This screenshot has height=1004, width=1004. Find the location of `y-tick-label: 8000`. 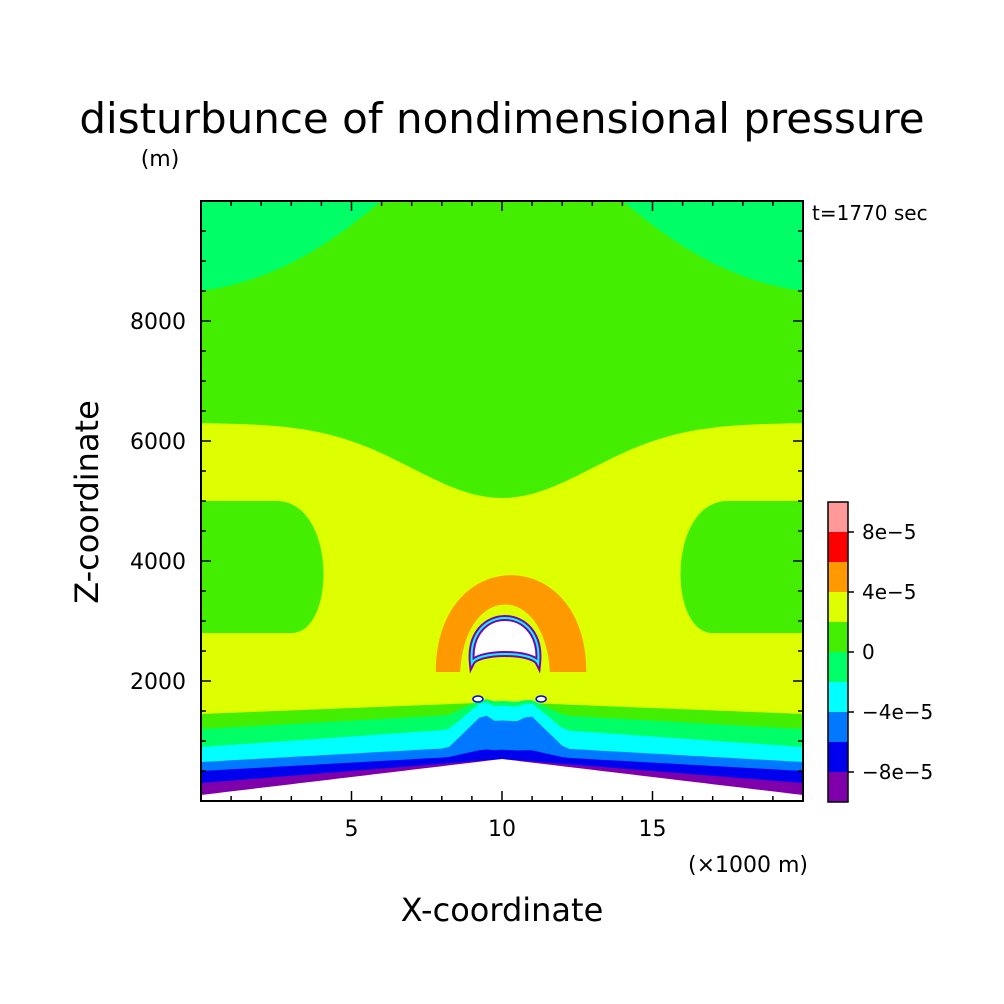

y-tick-label: 8000 is located at coordinates (158, 322).